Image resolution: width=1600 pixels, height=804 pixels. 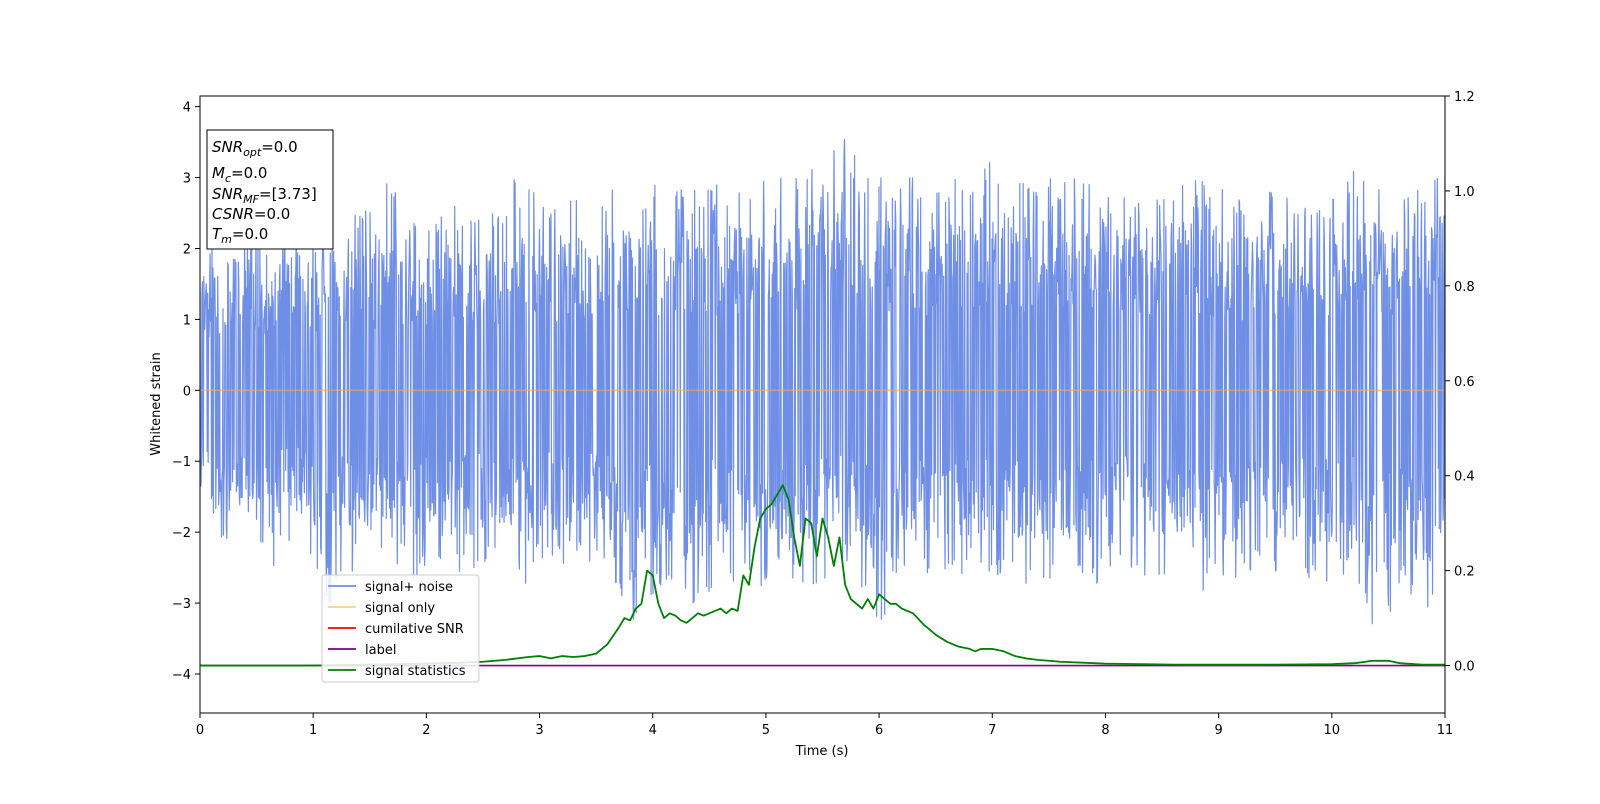 I want to click on left-y-axis: −4 −3 −2 −1 0 1 2 3 4, so click(x=186, y=392).